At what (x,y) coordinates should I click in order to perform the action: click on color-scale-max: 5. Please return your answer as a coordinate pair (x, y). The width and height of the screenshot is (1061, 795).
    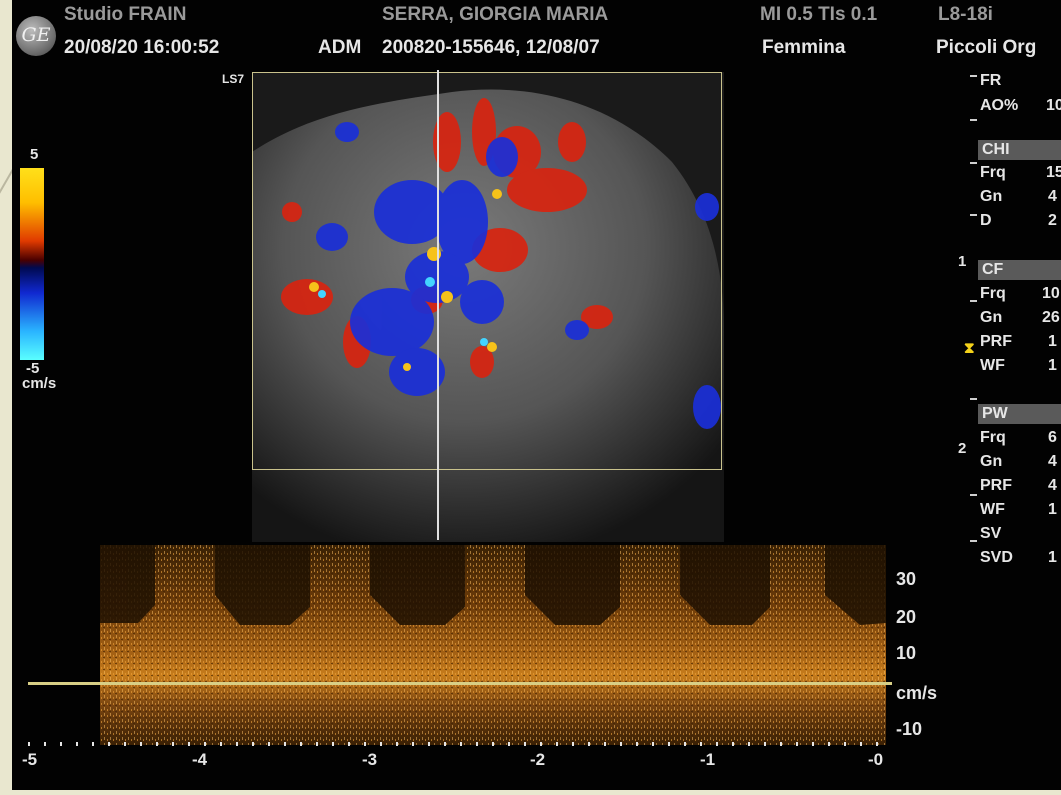
    Looking at the image, I should click on (34, 154).